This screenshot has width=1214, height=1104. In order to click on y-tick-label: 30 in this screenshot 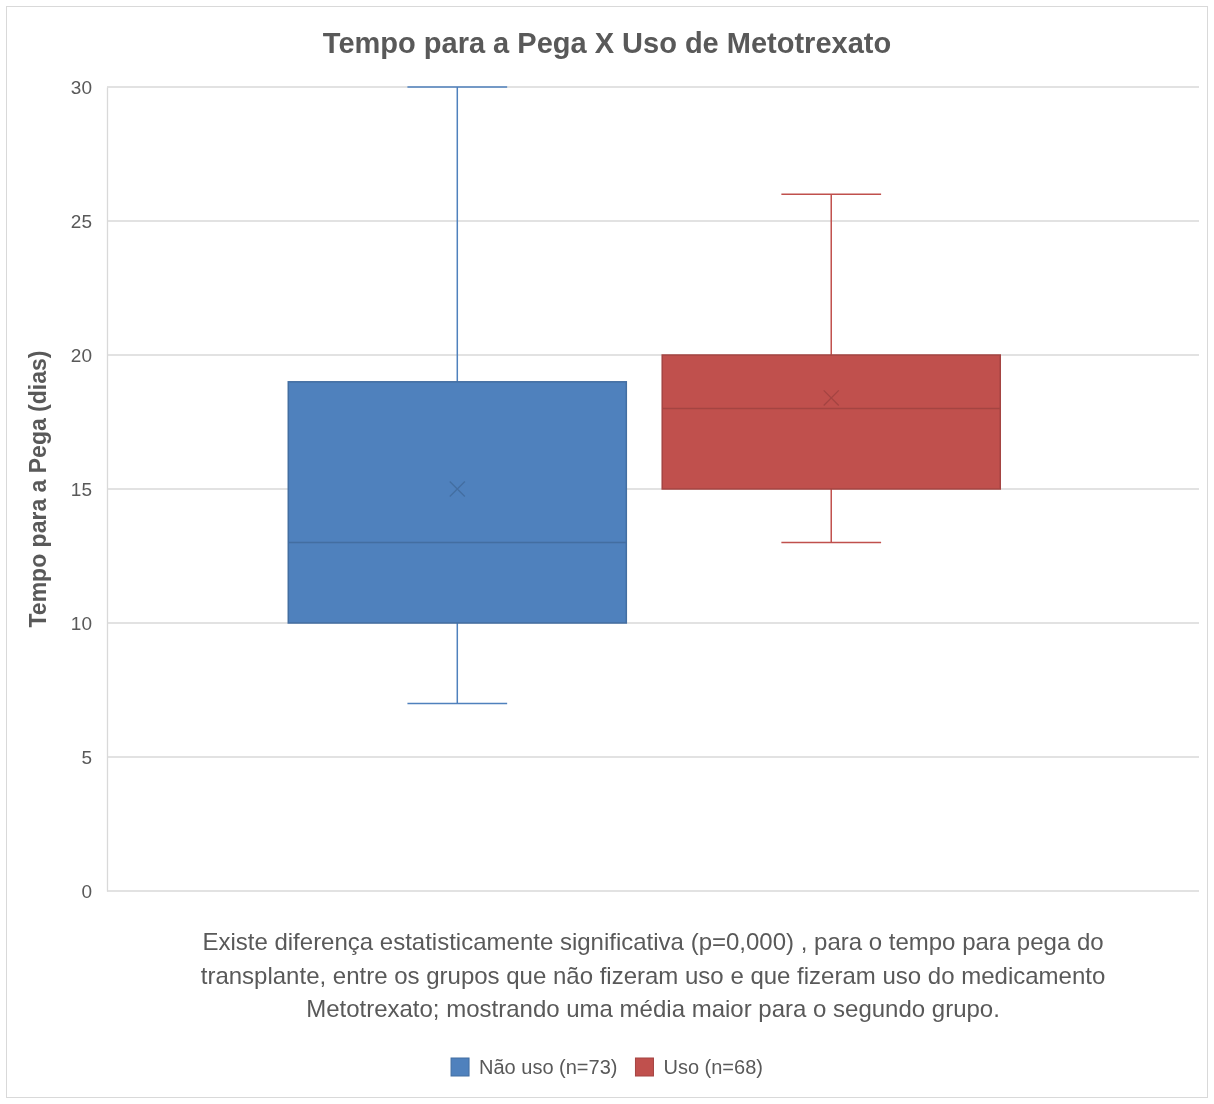, I will do `click(81, 87)`.